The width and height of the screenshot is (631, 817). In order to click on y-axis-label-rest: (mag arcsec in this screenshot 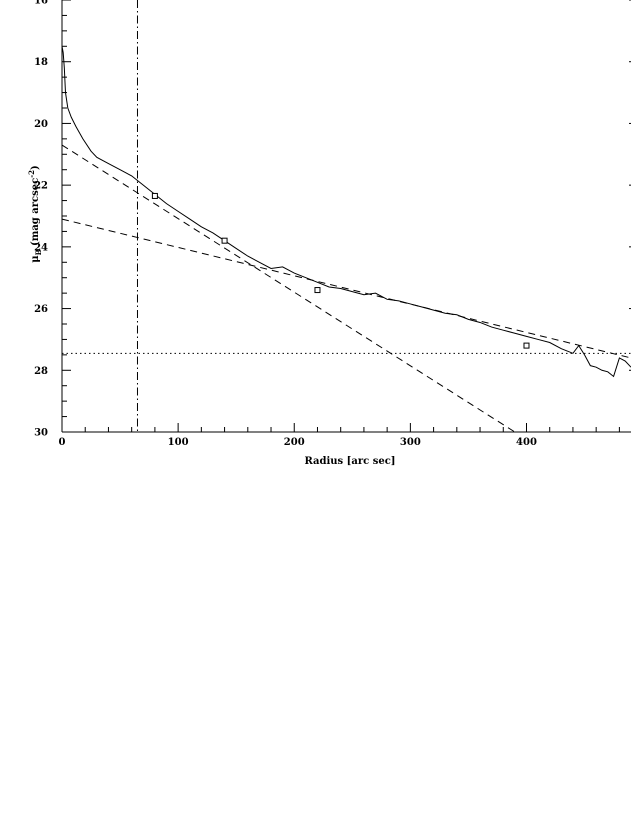, I will do `click(35, 214)`.